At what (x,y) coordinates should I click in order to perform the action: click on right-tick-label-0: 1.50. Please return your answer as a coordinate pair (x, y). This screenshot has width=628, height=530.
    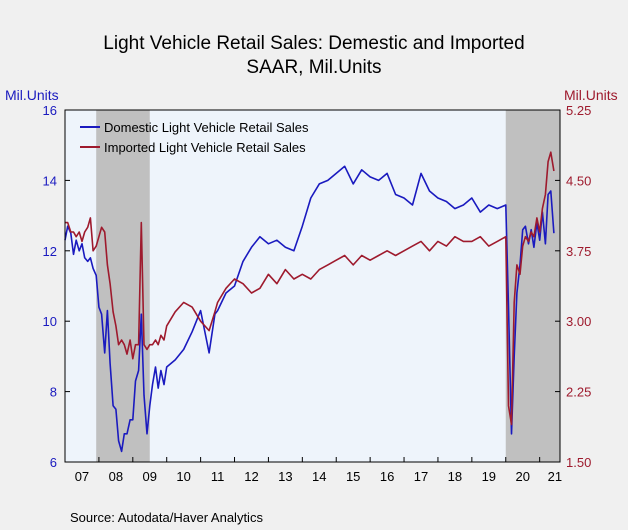
    Looking at the image, I should click on (578, 462).